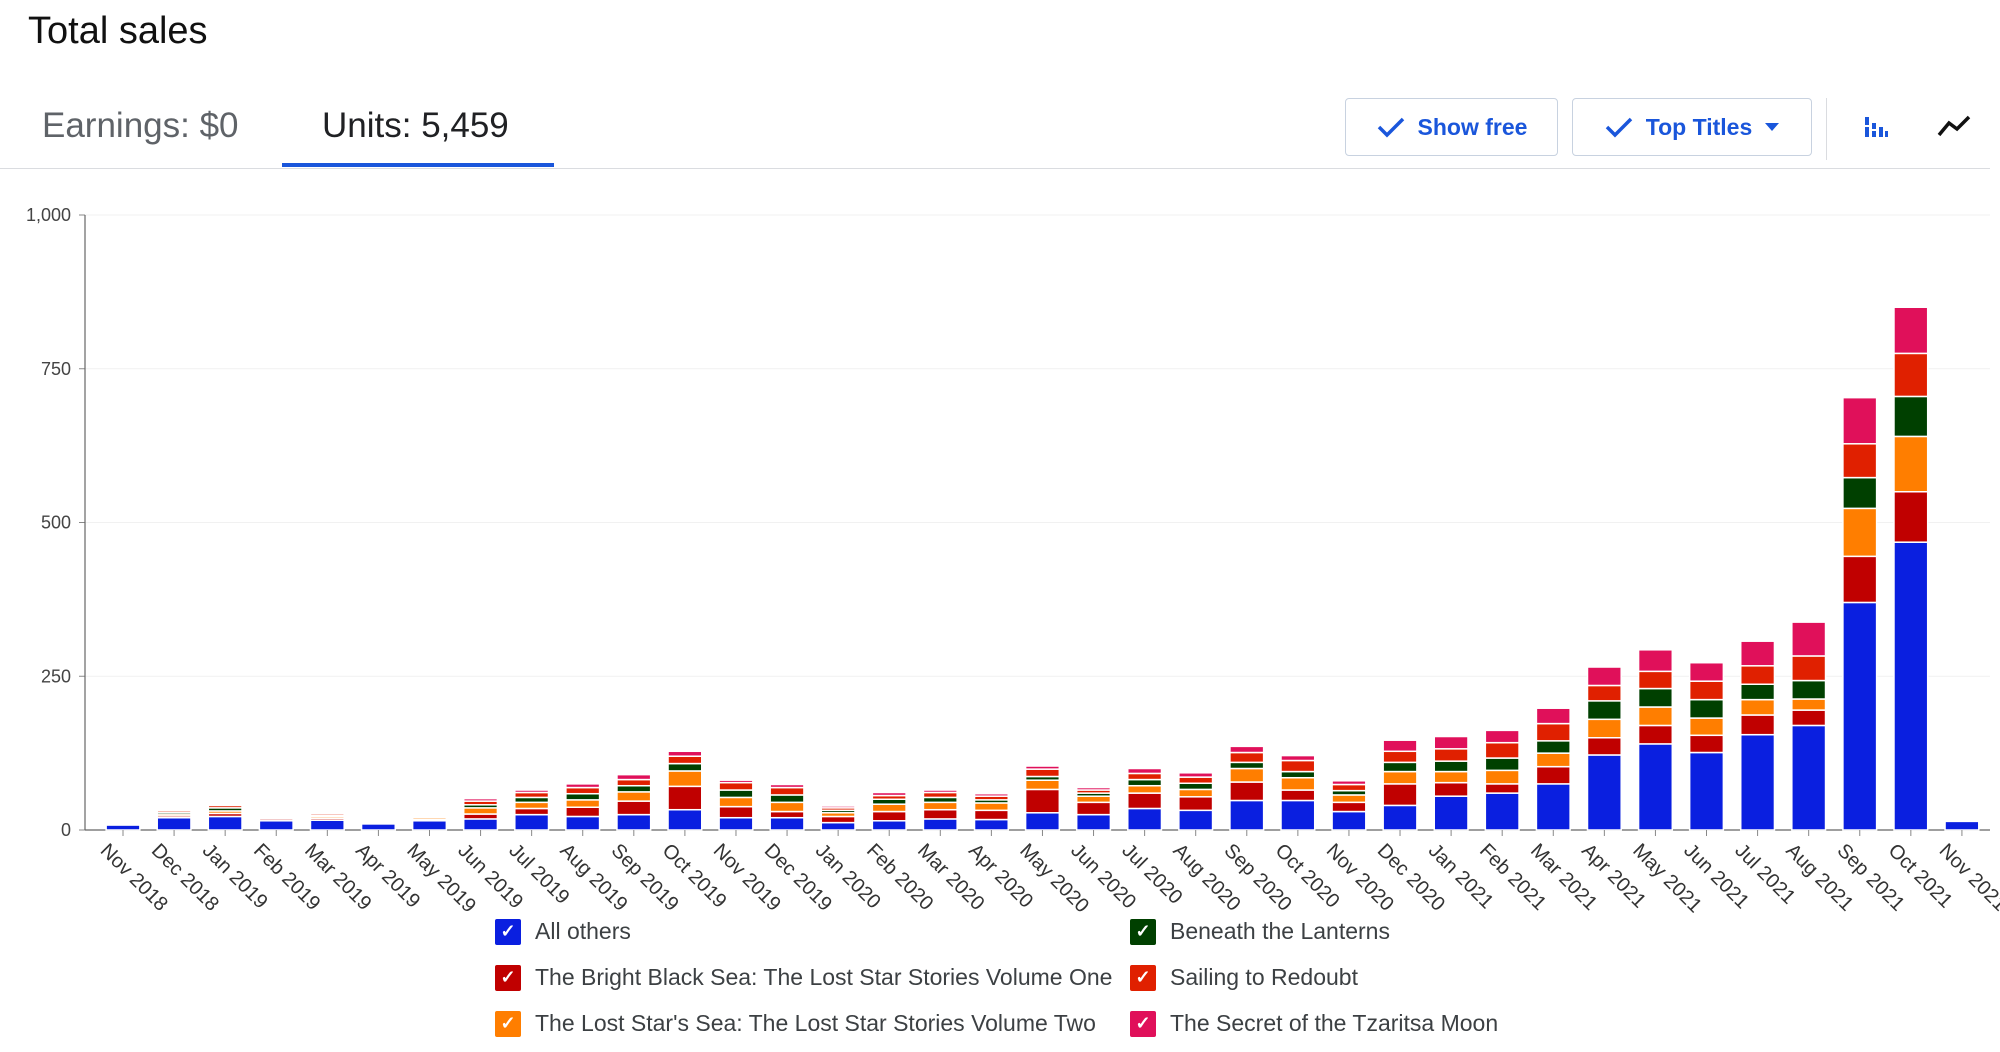 The height and width of the screenshot is (1052, 2000). What do you see at coordinates (1260, 931) in the screenshot?
I see `legend-item-beneath-the-lanterns: ✓ Beneath the Lanterns` at bounding box center [1260, 931].